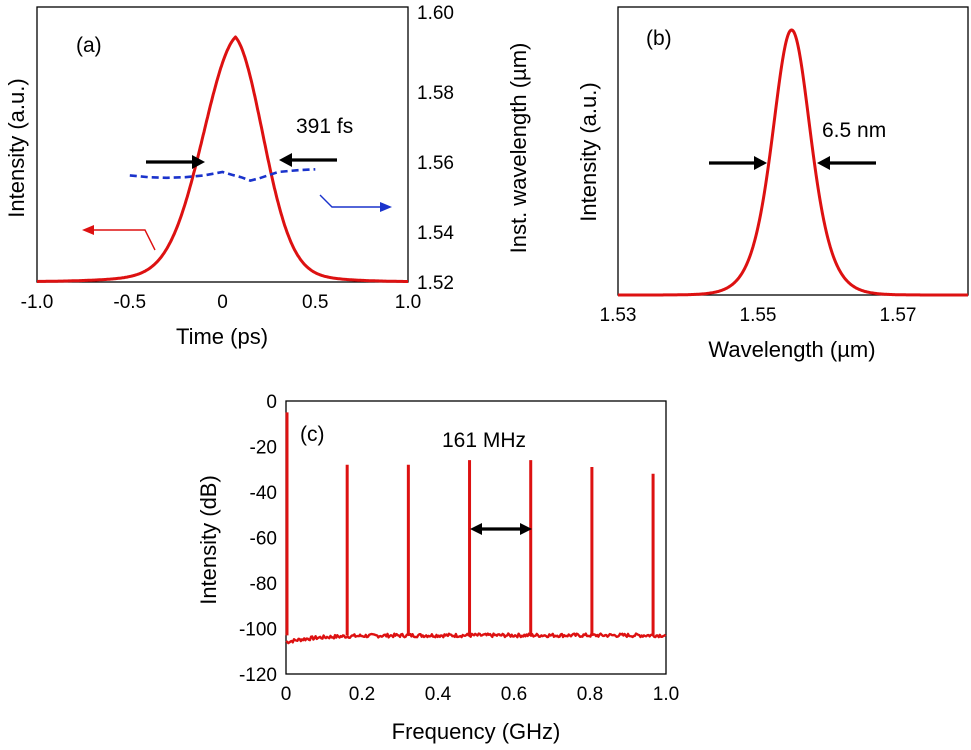 The width and height of the screenshot is (971, 750). I want to click on panel-a-arrowhead-right, so click(285, 160).